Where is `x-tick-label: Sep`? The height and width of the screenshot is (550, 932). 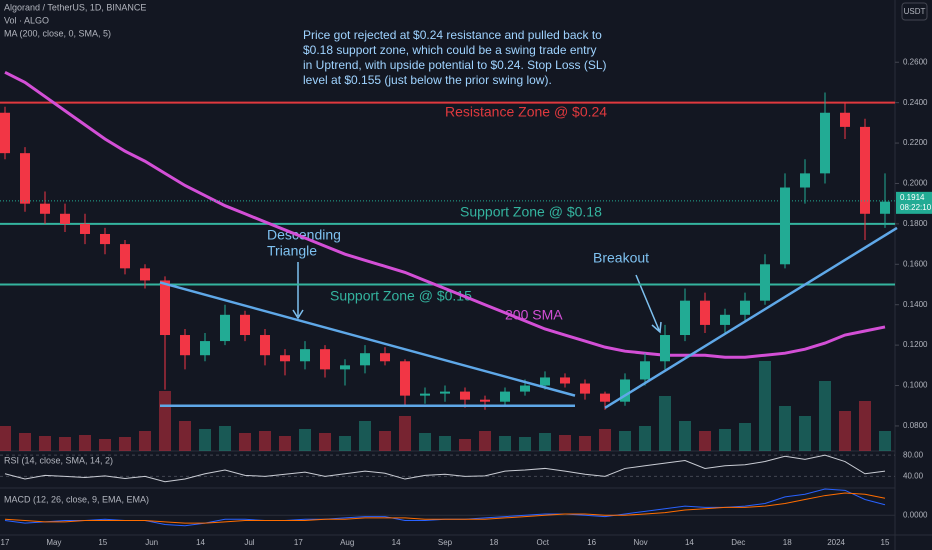 x-tick-label: Sep is located at coordinates (445, 542).